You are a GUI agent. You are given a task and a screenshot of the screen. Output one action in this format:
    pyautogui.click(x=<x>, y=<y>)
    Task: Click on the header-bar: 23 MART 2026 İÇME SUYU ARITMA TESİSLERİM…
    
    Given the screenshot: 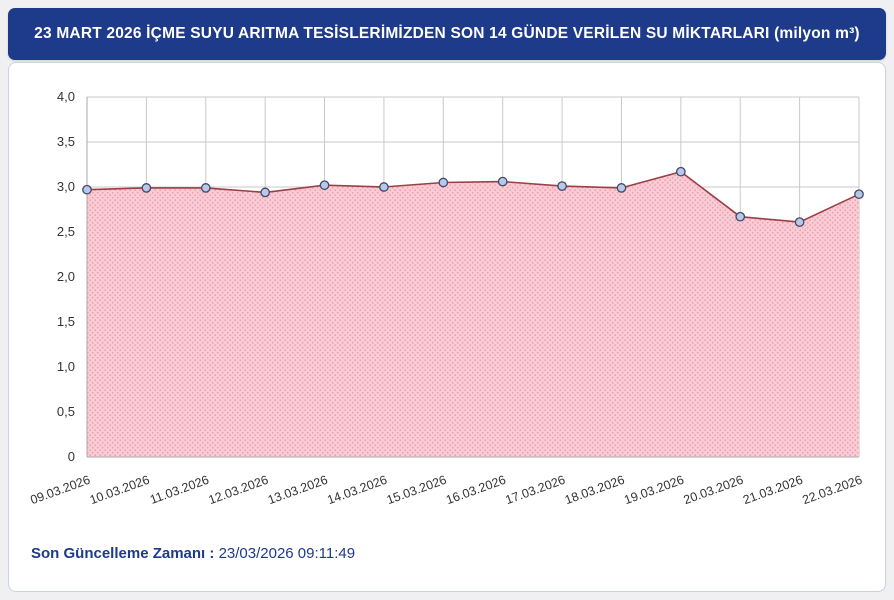 What is the action you would take?
    pyautogui.click(x=447, y=34)
    